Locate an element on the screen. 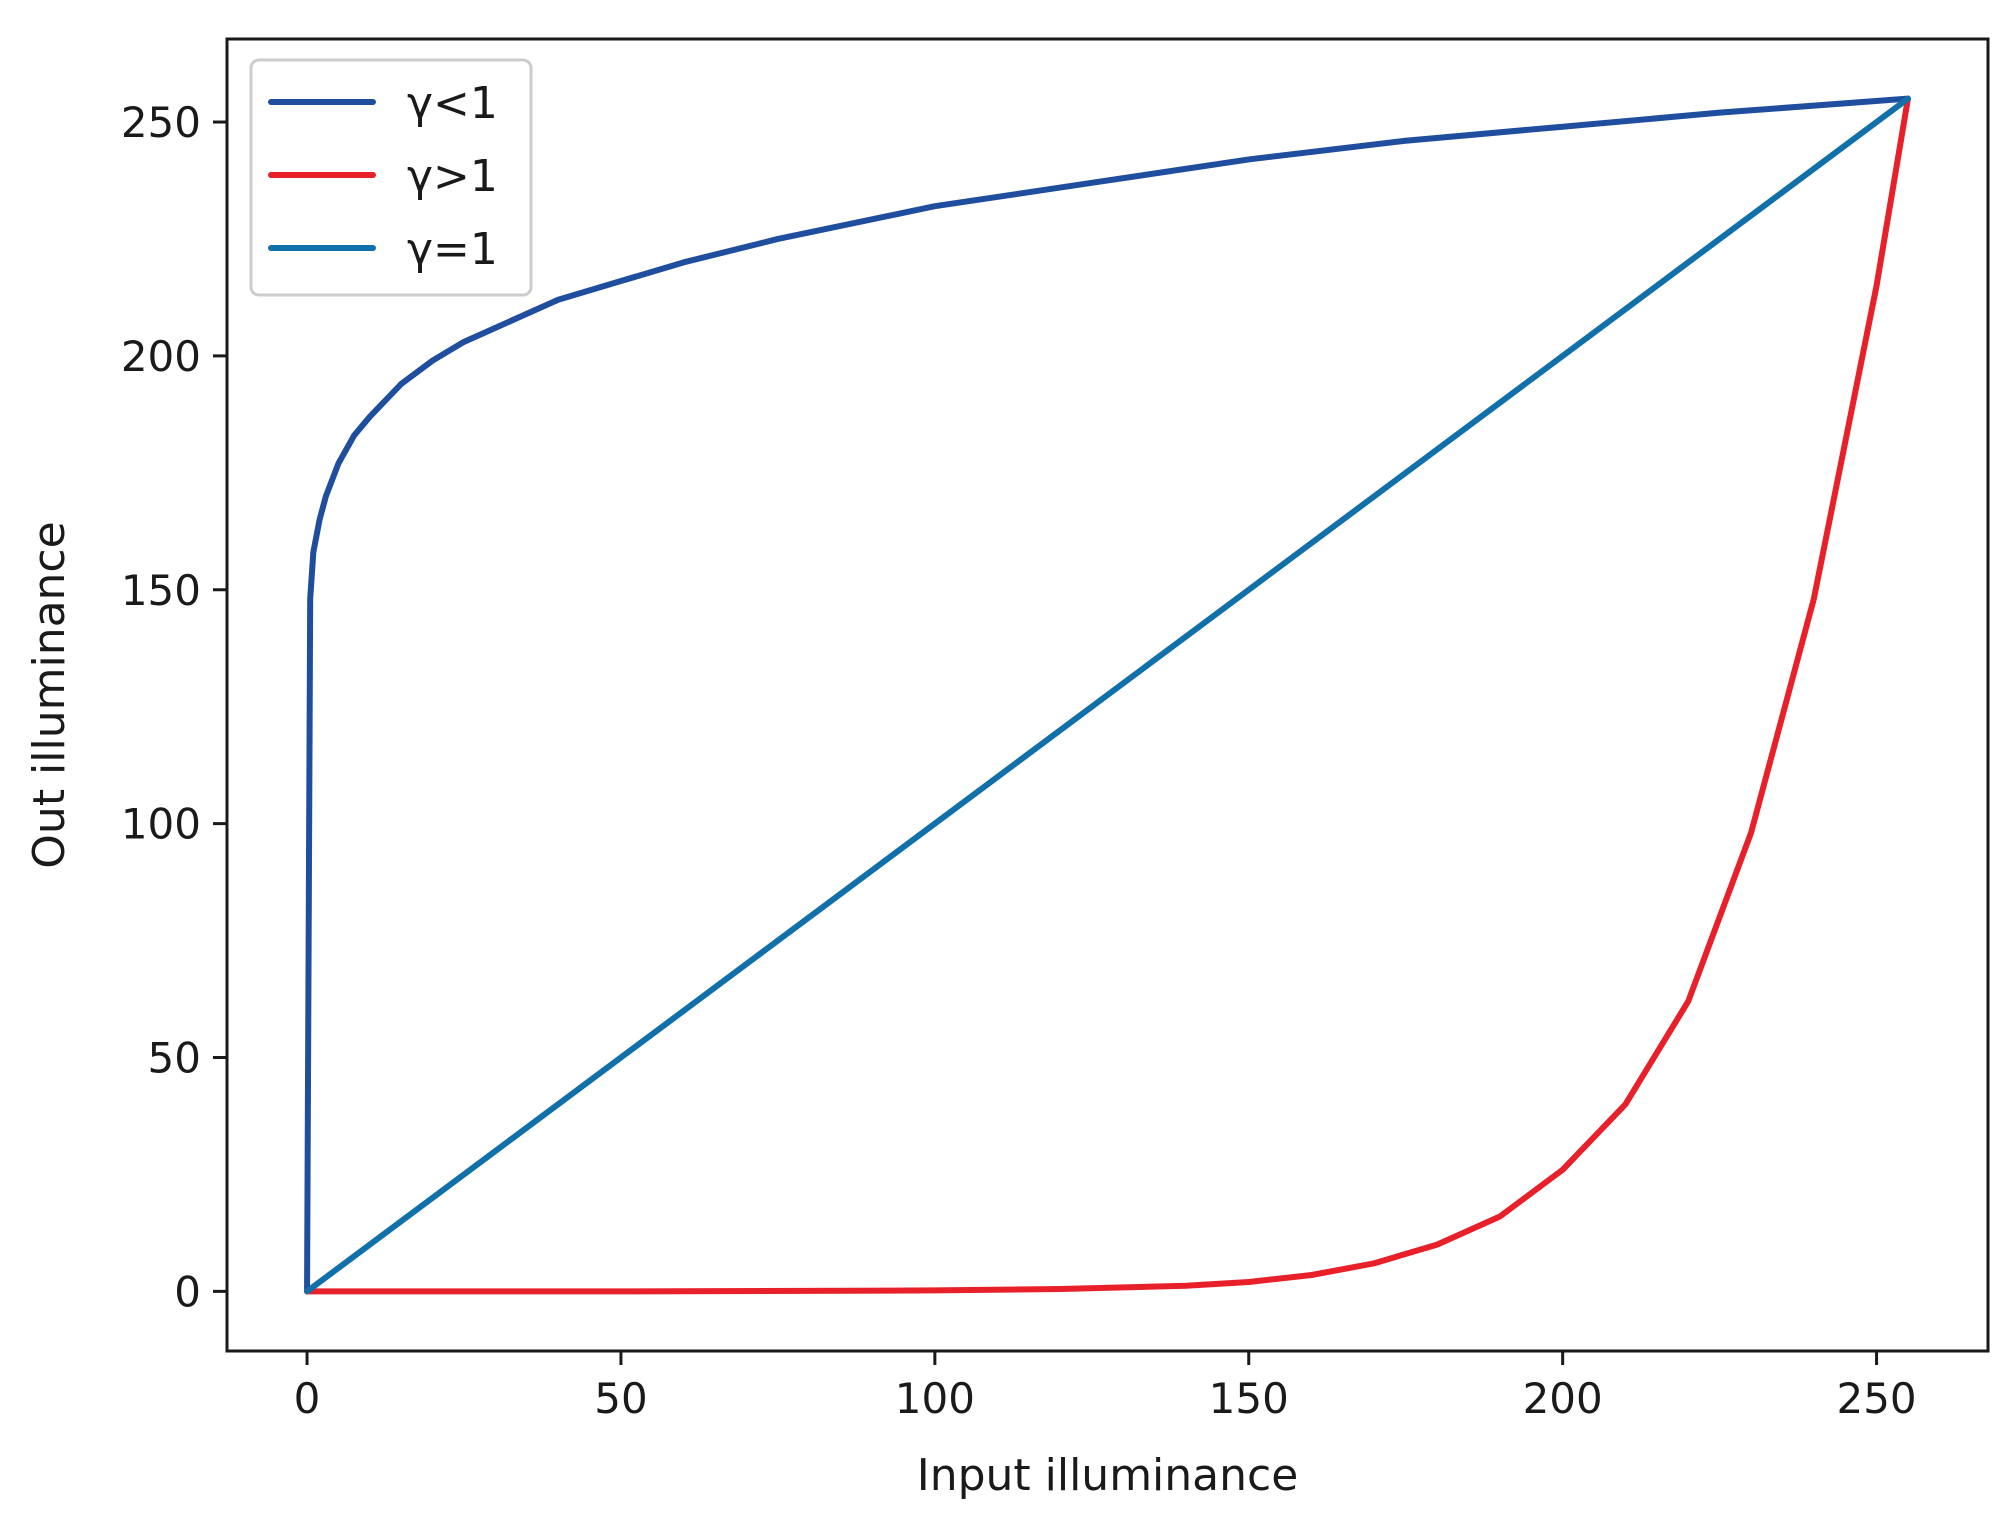  x-tick-label: 250 is located at coordinates (1876, 1398).